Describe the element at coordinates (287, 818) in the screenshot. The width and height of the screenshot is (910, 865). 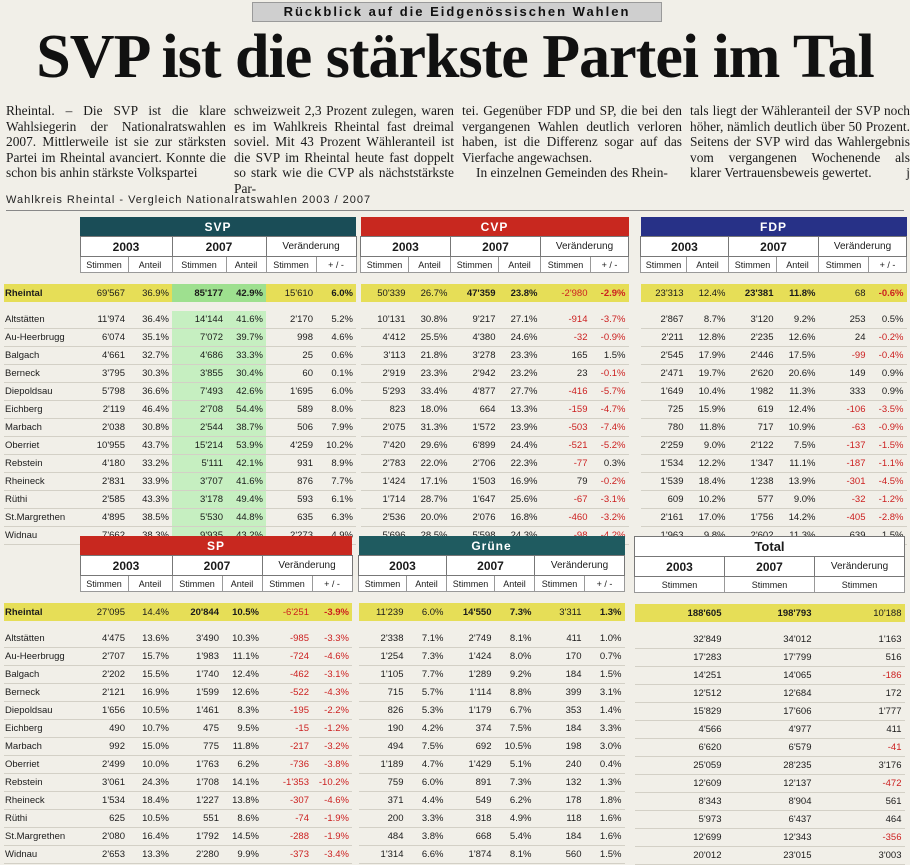
I see `data-cell: -74` at that location.